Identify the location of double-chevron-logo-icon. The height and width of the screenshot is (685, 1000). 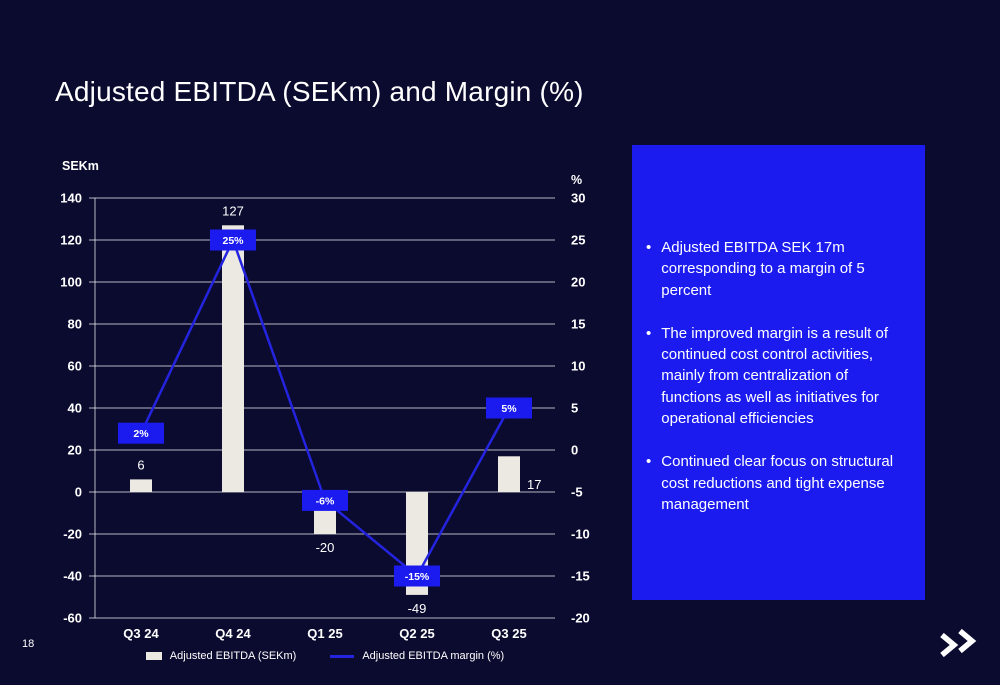
(958, 643).